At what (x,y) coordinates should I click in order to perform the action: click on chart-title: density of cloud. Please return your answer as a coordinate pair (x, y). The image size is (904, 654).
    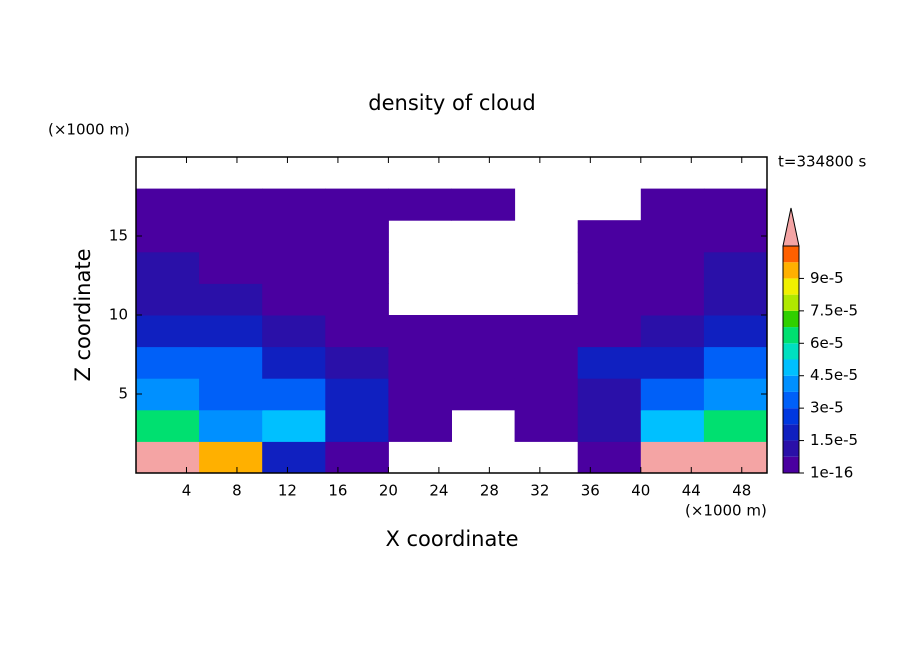
    Looking at the image, I should click on (451, 103).